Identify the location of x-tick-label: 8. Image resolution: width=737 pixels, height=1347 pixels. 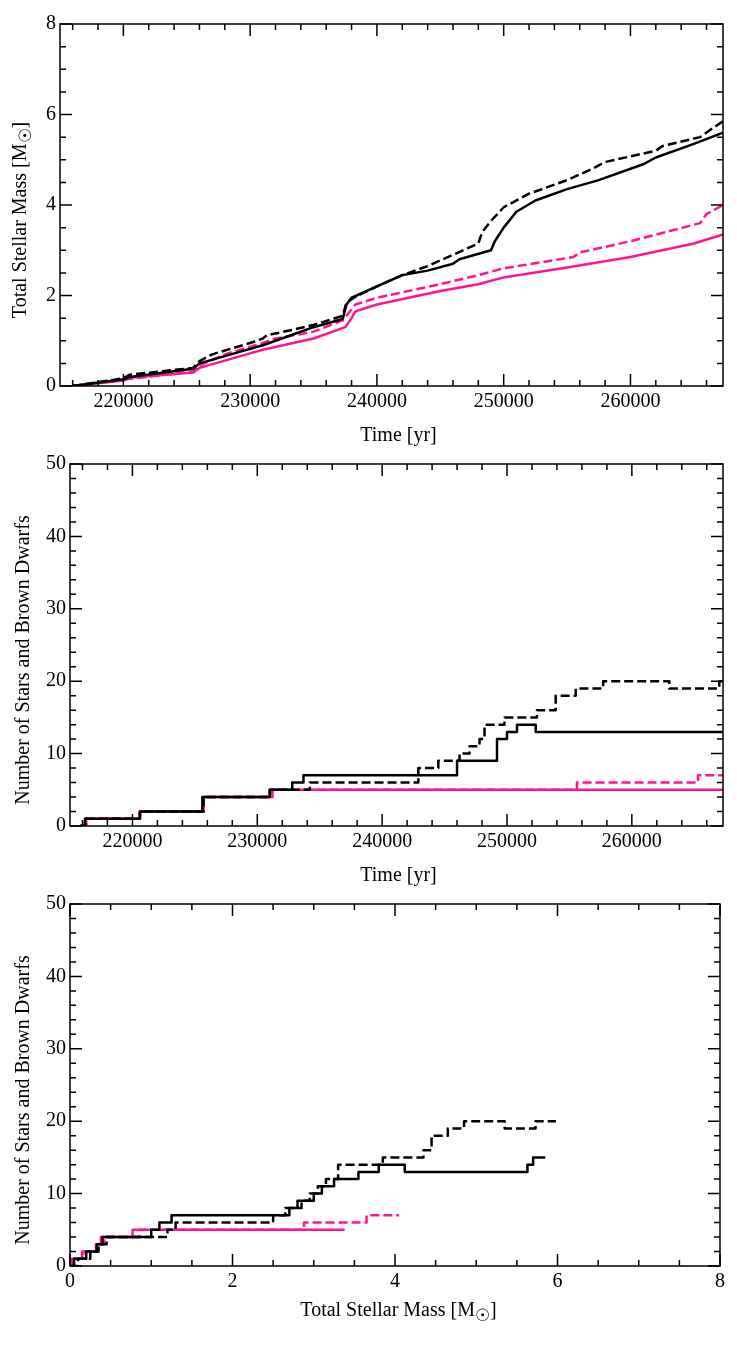
(720, 1280).